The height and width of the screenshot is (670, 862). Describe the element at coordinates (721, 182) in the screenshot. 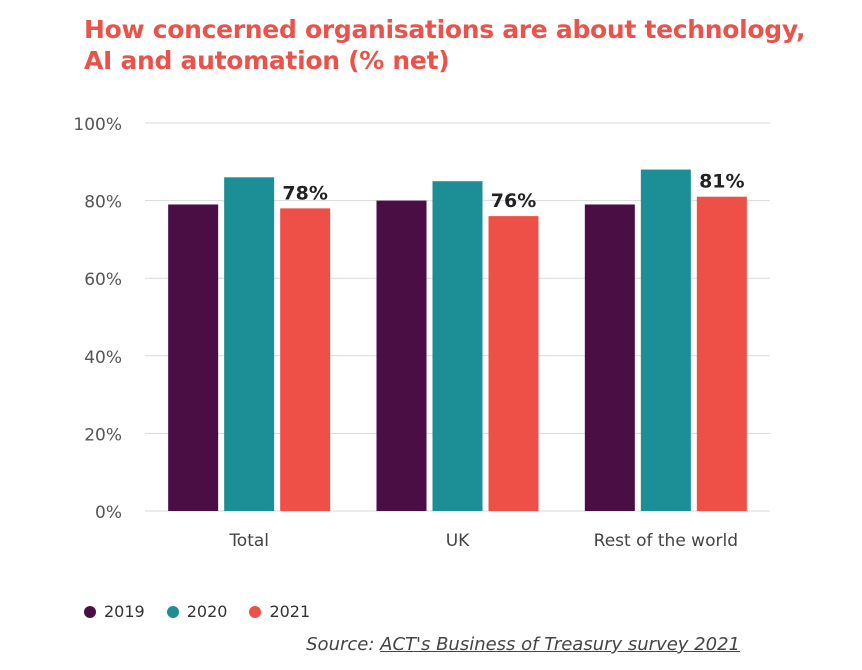

I see `data-label-2021-rest-of-the-world: 81%` at that location.